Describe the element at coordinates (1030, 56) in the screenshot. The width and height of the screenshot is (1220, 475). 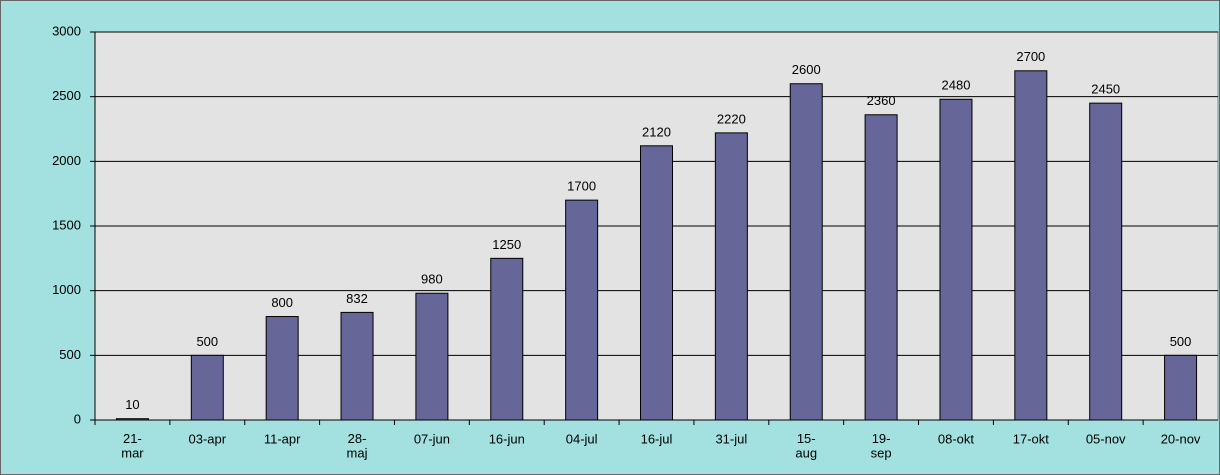
I see `data-label: 2700` at that location.